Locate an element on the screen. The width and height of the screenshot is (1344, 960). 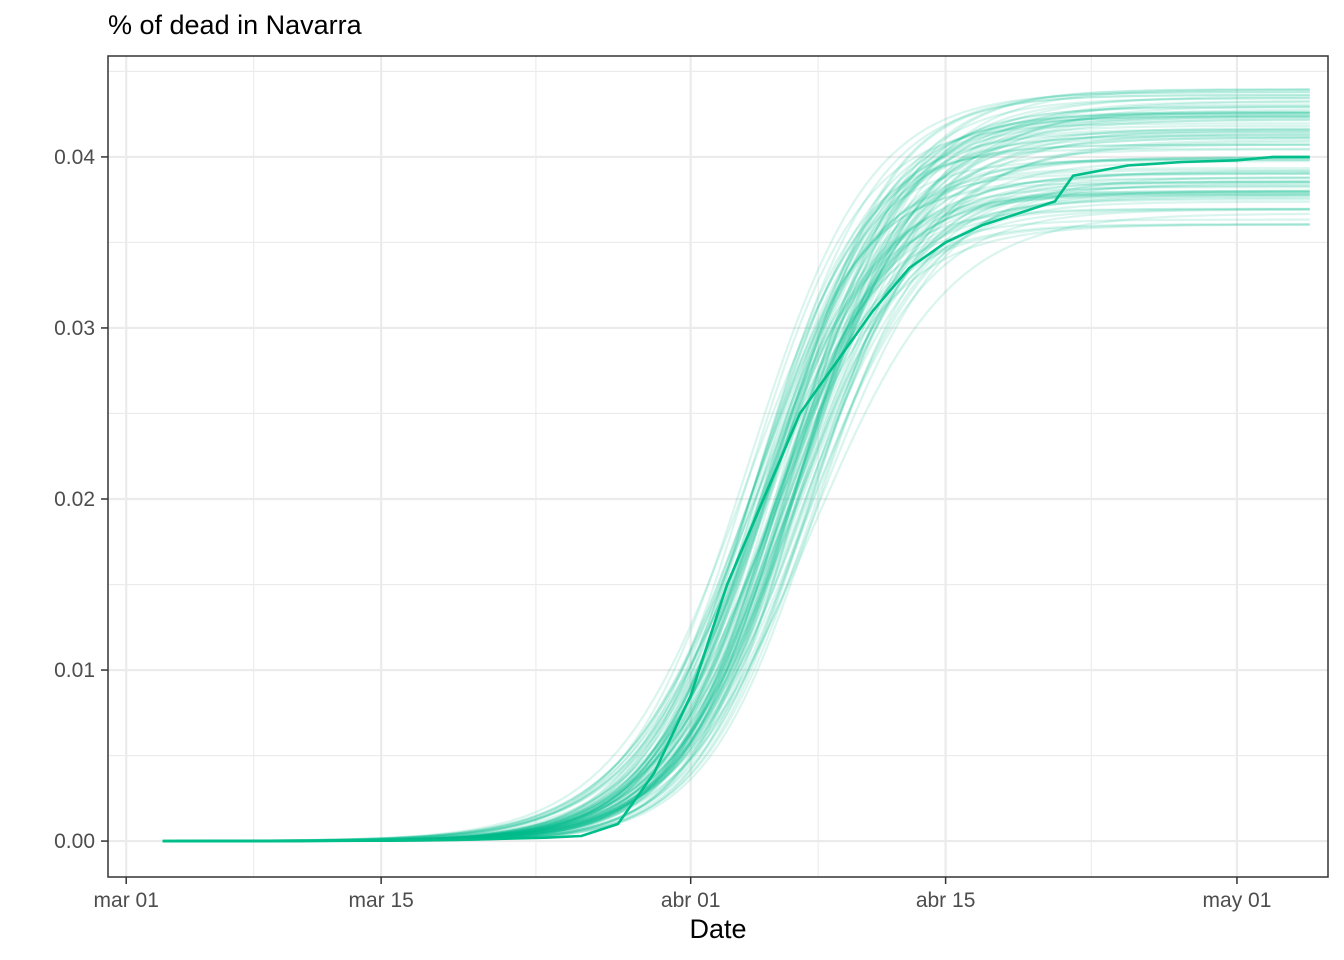
x-tick-label: abr 15 is located at coordinates (946, 900).